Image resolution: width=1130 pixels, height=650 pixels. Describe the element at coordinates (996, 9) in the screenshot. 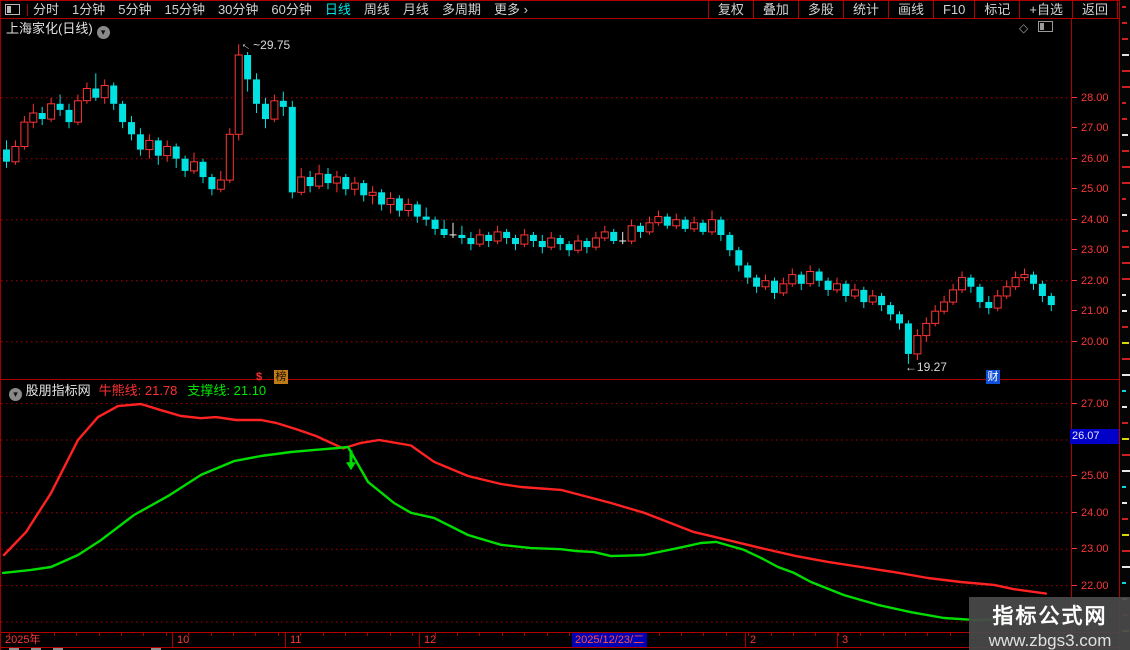

I see `toolbar-button-7: 标记` at that location.